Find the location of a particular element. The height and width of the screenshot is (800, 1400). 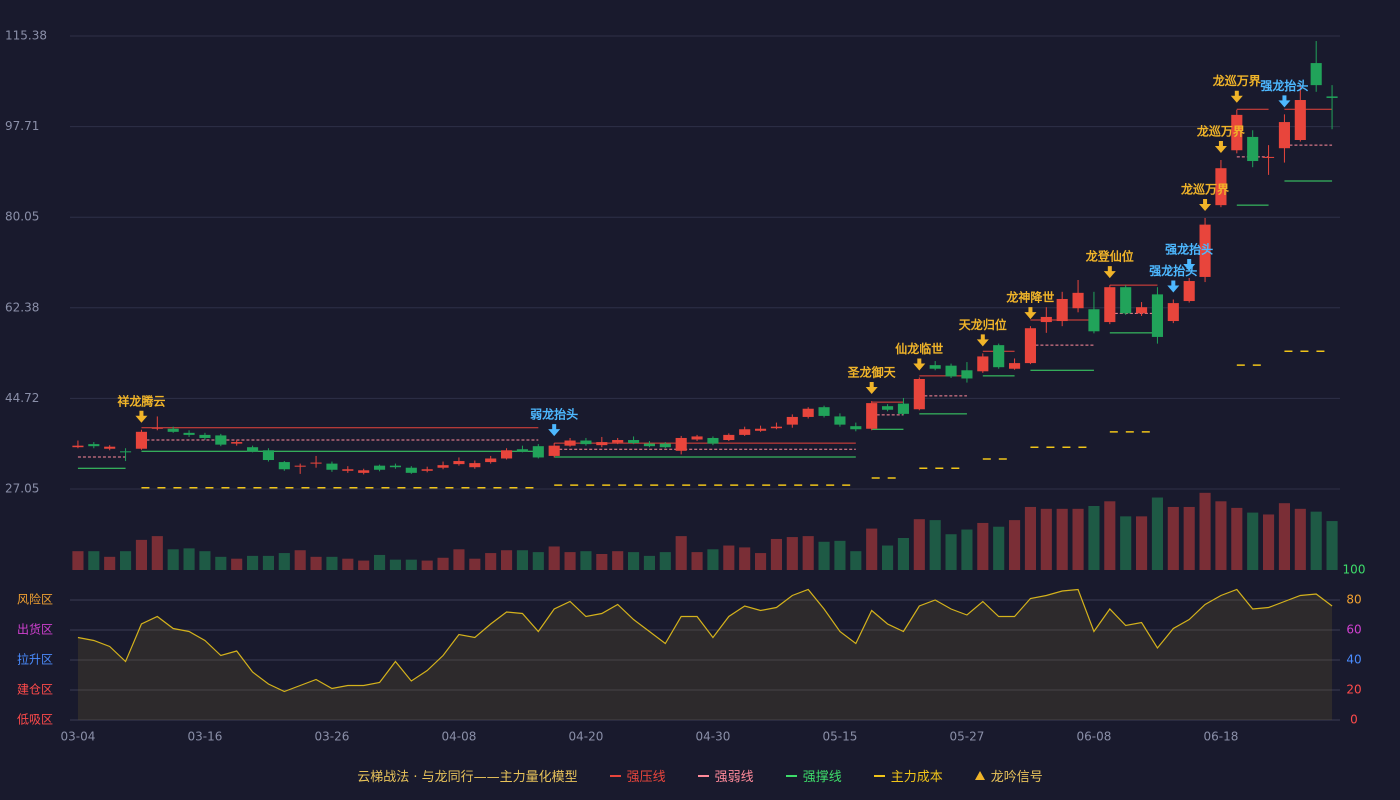

signal-label: 弱龙抬头 is located at coordinates (554, 414).